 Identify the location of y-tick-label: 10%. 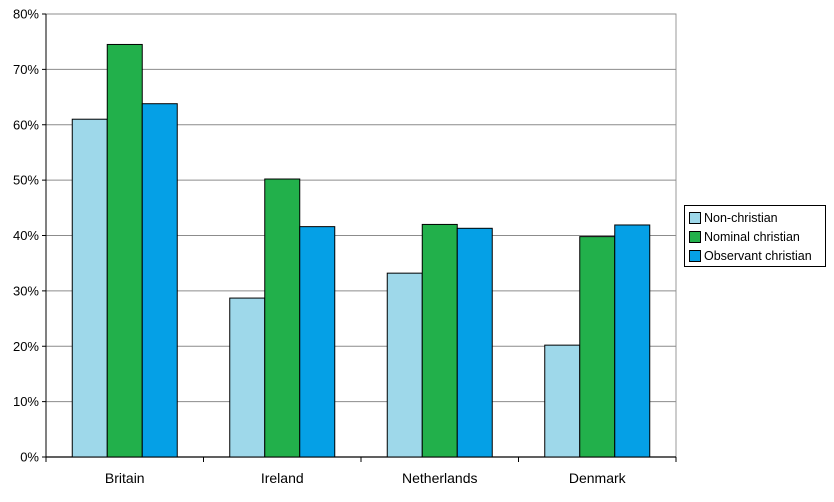
(26, 401).